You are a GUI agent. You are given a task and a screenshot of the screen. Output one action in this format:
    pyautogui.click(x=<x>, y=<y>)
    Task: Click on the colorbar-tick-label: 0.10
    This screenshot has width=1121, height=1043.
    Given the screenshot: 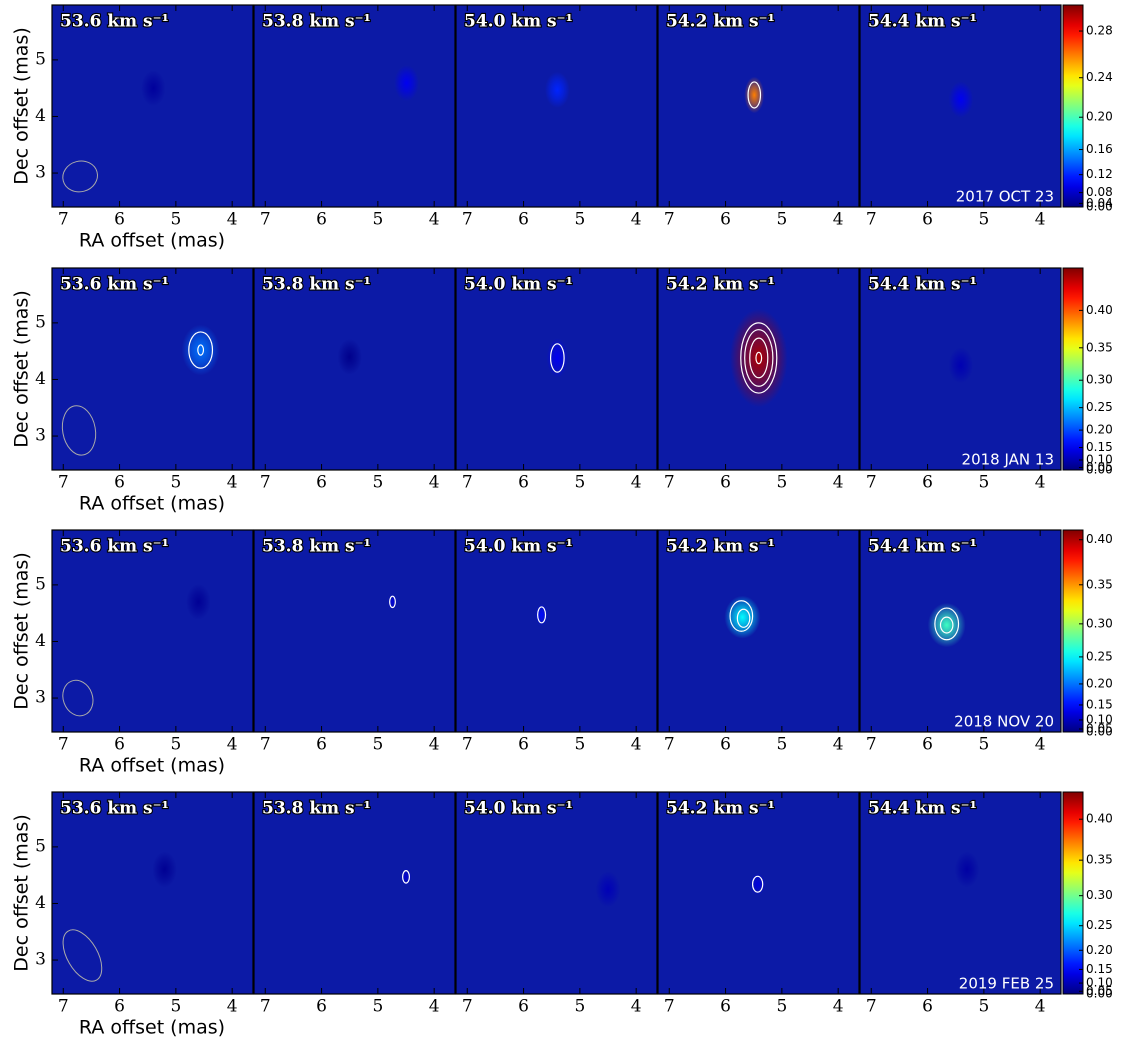 What is the action you would take?
    pyautogui.click(x=1099, y=983)
    